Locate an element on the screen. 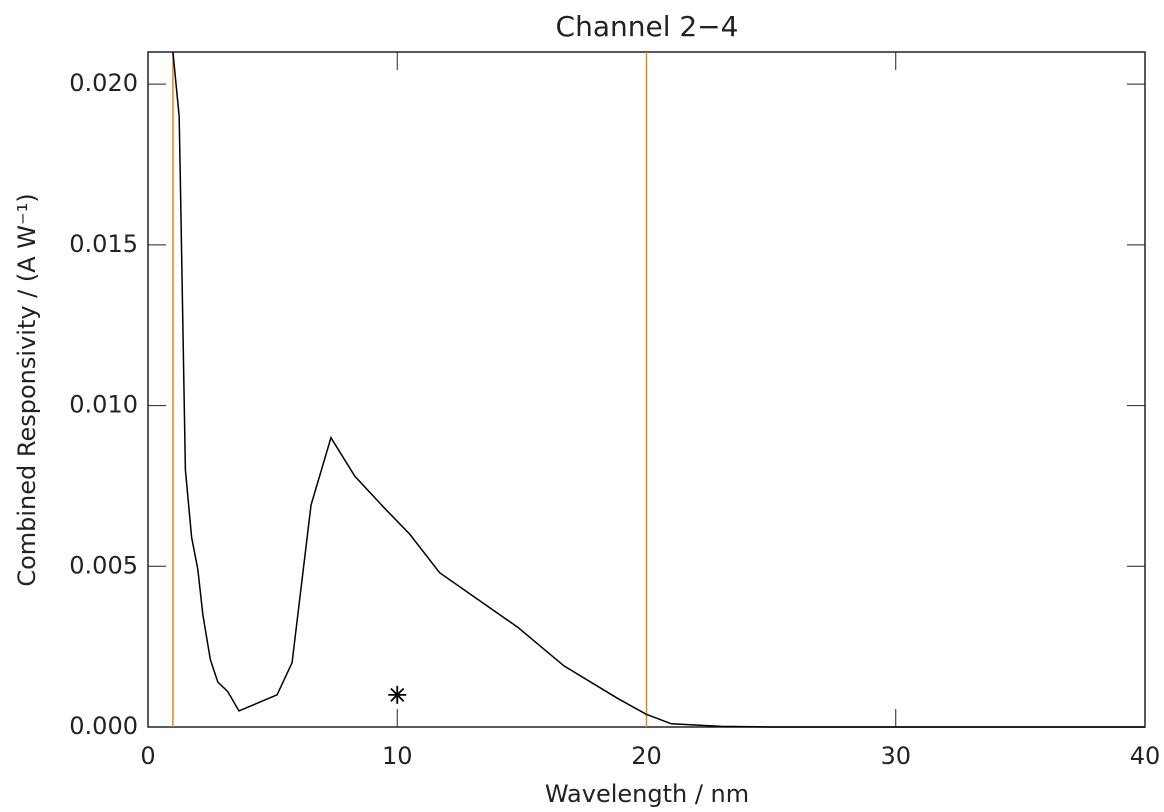 This screenshot has width=1164, height=812. asterisk-marker is located at coordinates (397, 694).